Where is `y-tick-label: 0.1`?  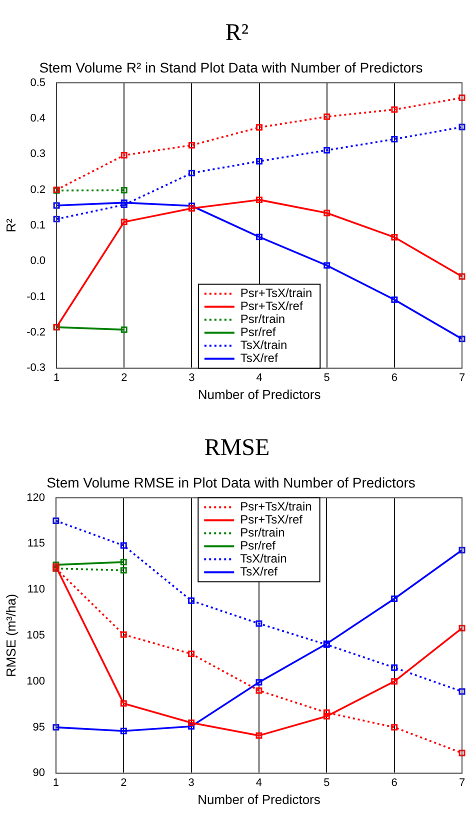 y-tick-label: 0.1 is located at coordinates (38, 226).